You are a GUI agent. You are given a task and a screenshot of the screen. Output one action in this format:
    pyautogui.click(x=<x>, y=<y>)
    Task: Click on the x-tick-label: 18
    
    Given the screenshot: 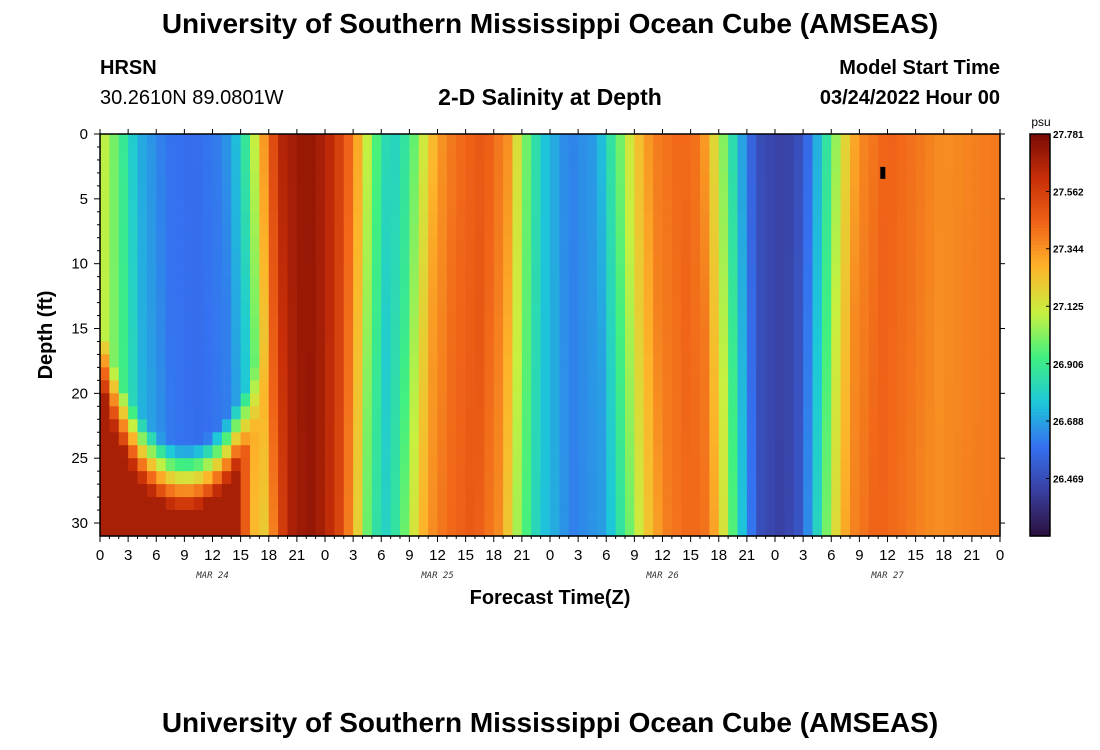 What is the action you would take?
    pyautogui.click(x=943, y=555)
    